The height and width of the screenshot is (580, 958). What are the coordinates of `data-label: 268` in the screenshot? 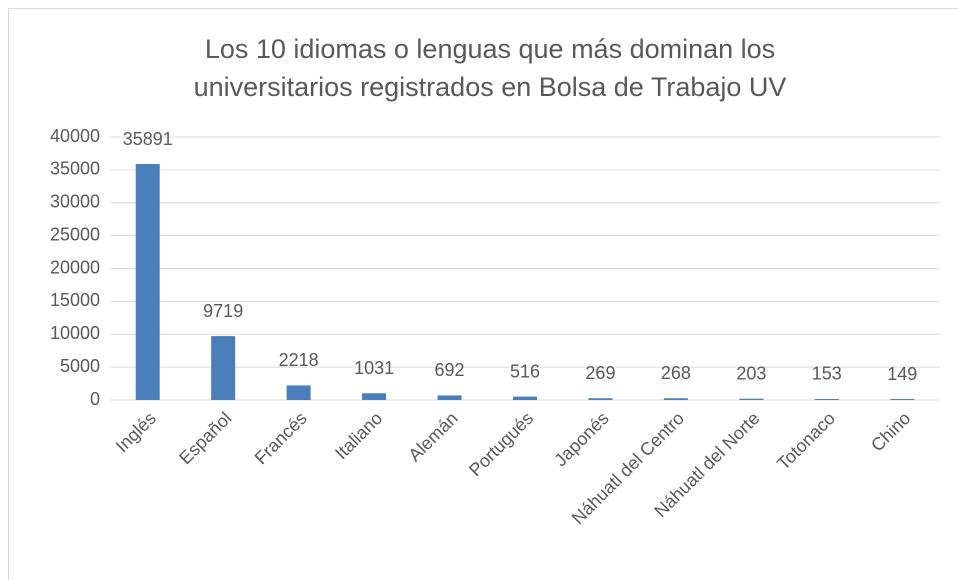 It's located at (676, 373).